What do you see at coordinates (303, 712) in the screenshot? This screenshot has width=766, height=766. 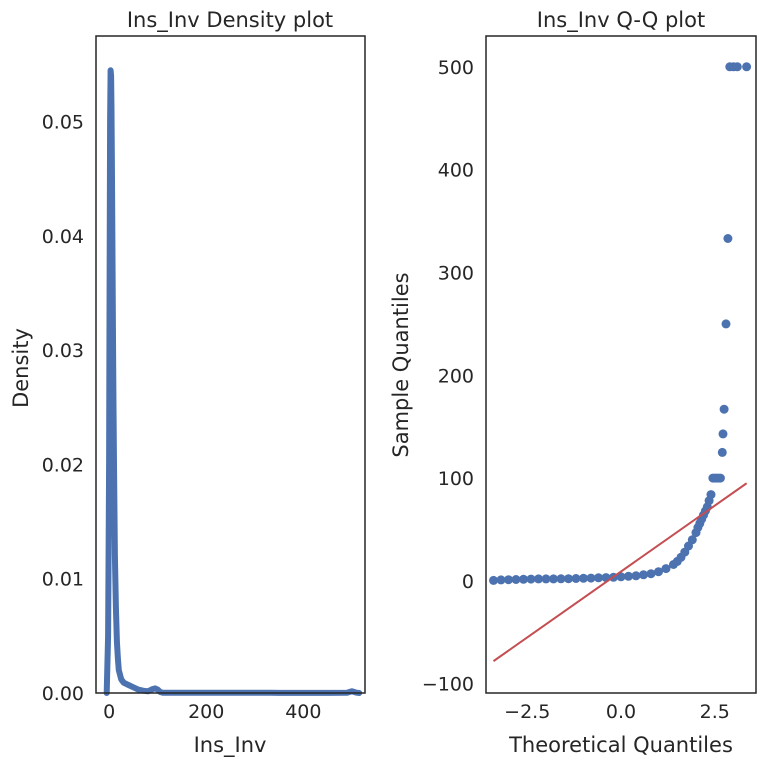 I see `density-x-tick-label: 400` at bounding box center [303, 712].